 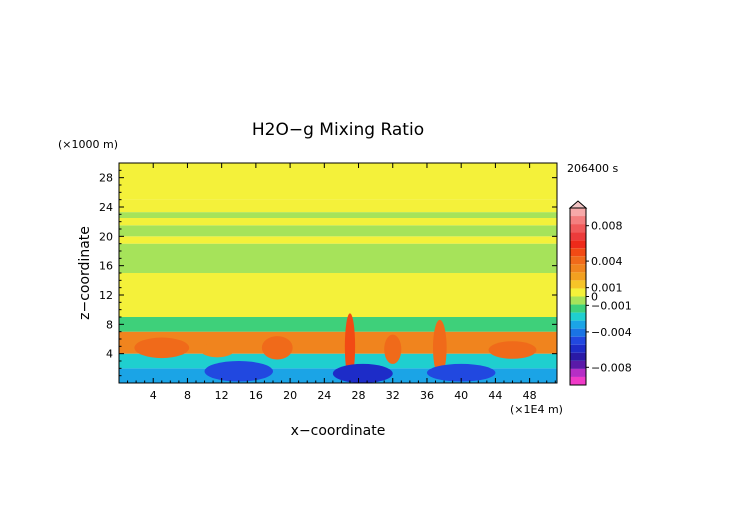 What do you see at coordinates (611, 367) in the screenshot?
I see `colorbar-label: −0.008` at bounding box center [611, 367].